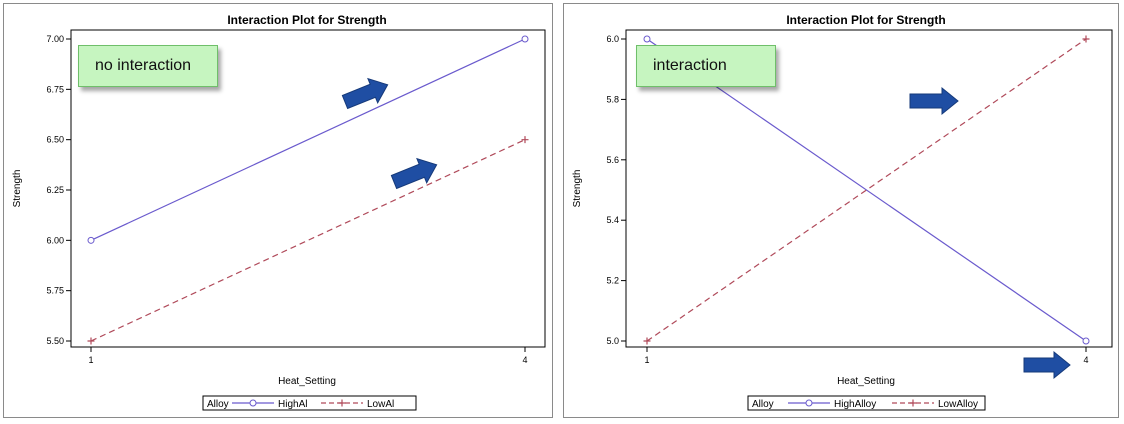 The image size is (1124, 424). What do you see at coordinates (913, 403) in the screenshot?
I see `legend-marker-LowAlloy` at bounding box center [913, 403].